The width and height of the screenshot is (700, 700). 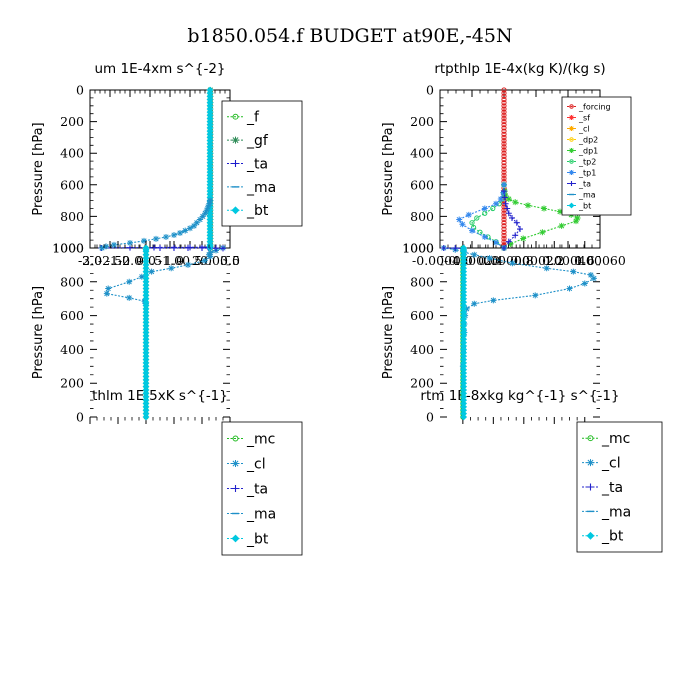 What do you see at coordinates (481, 216) in the screenshot?
I see `series-tp1` at bounding box center [481, 216].